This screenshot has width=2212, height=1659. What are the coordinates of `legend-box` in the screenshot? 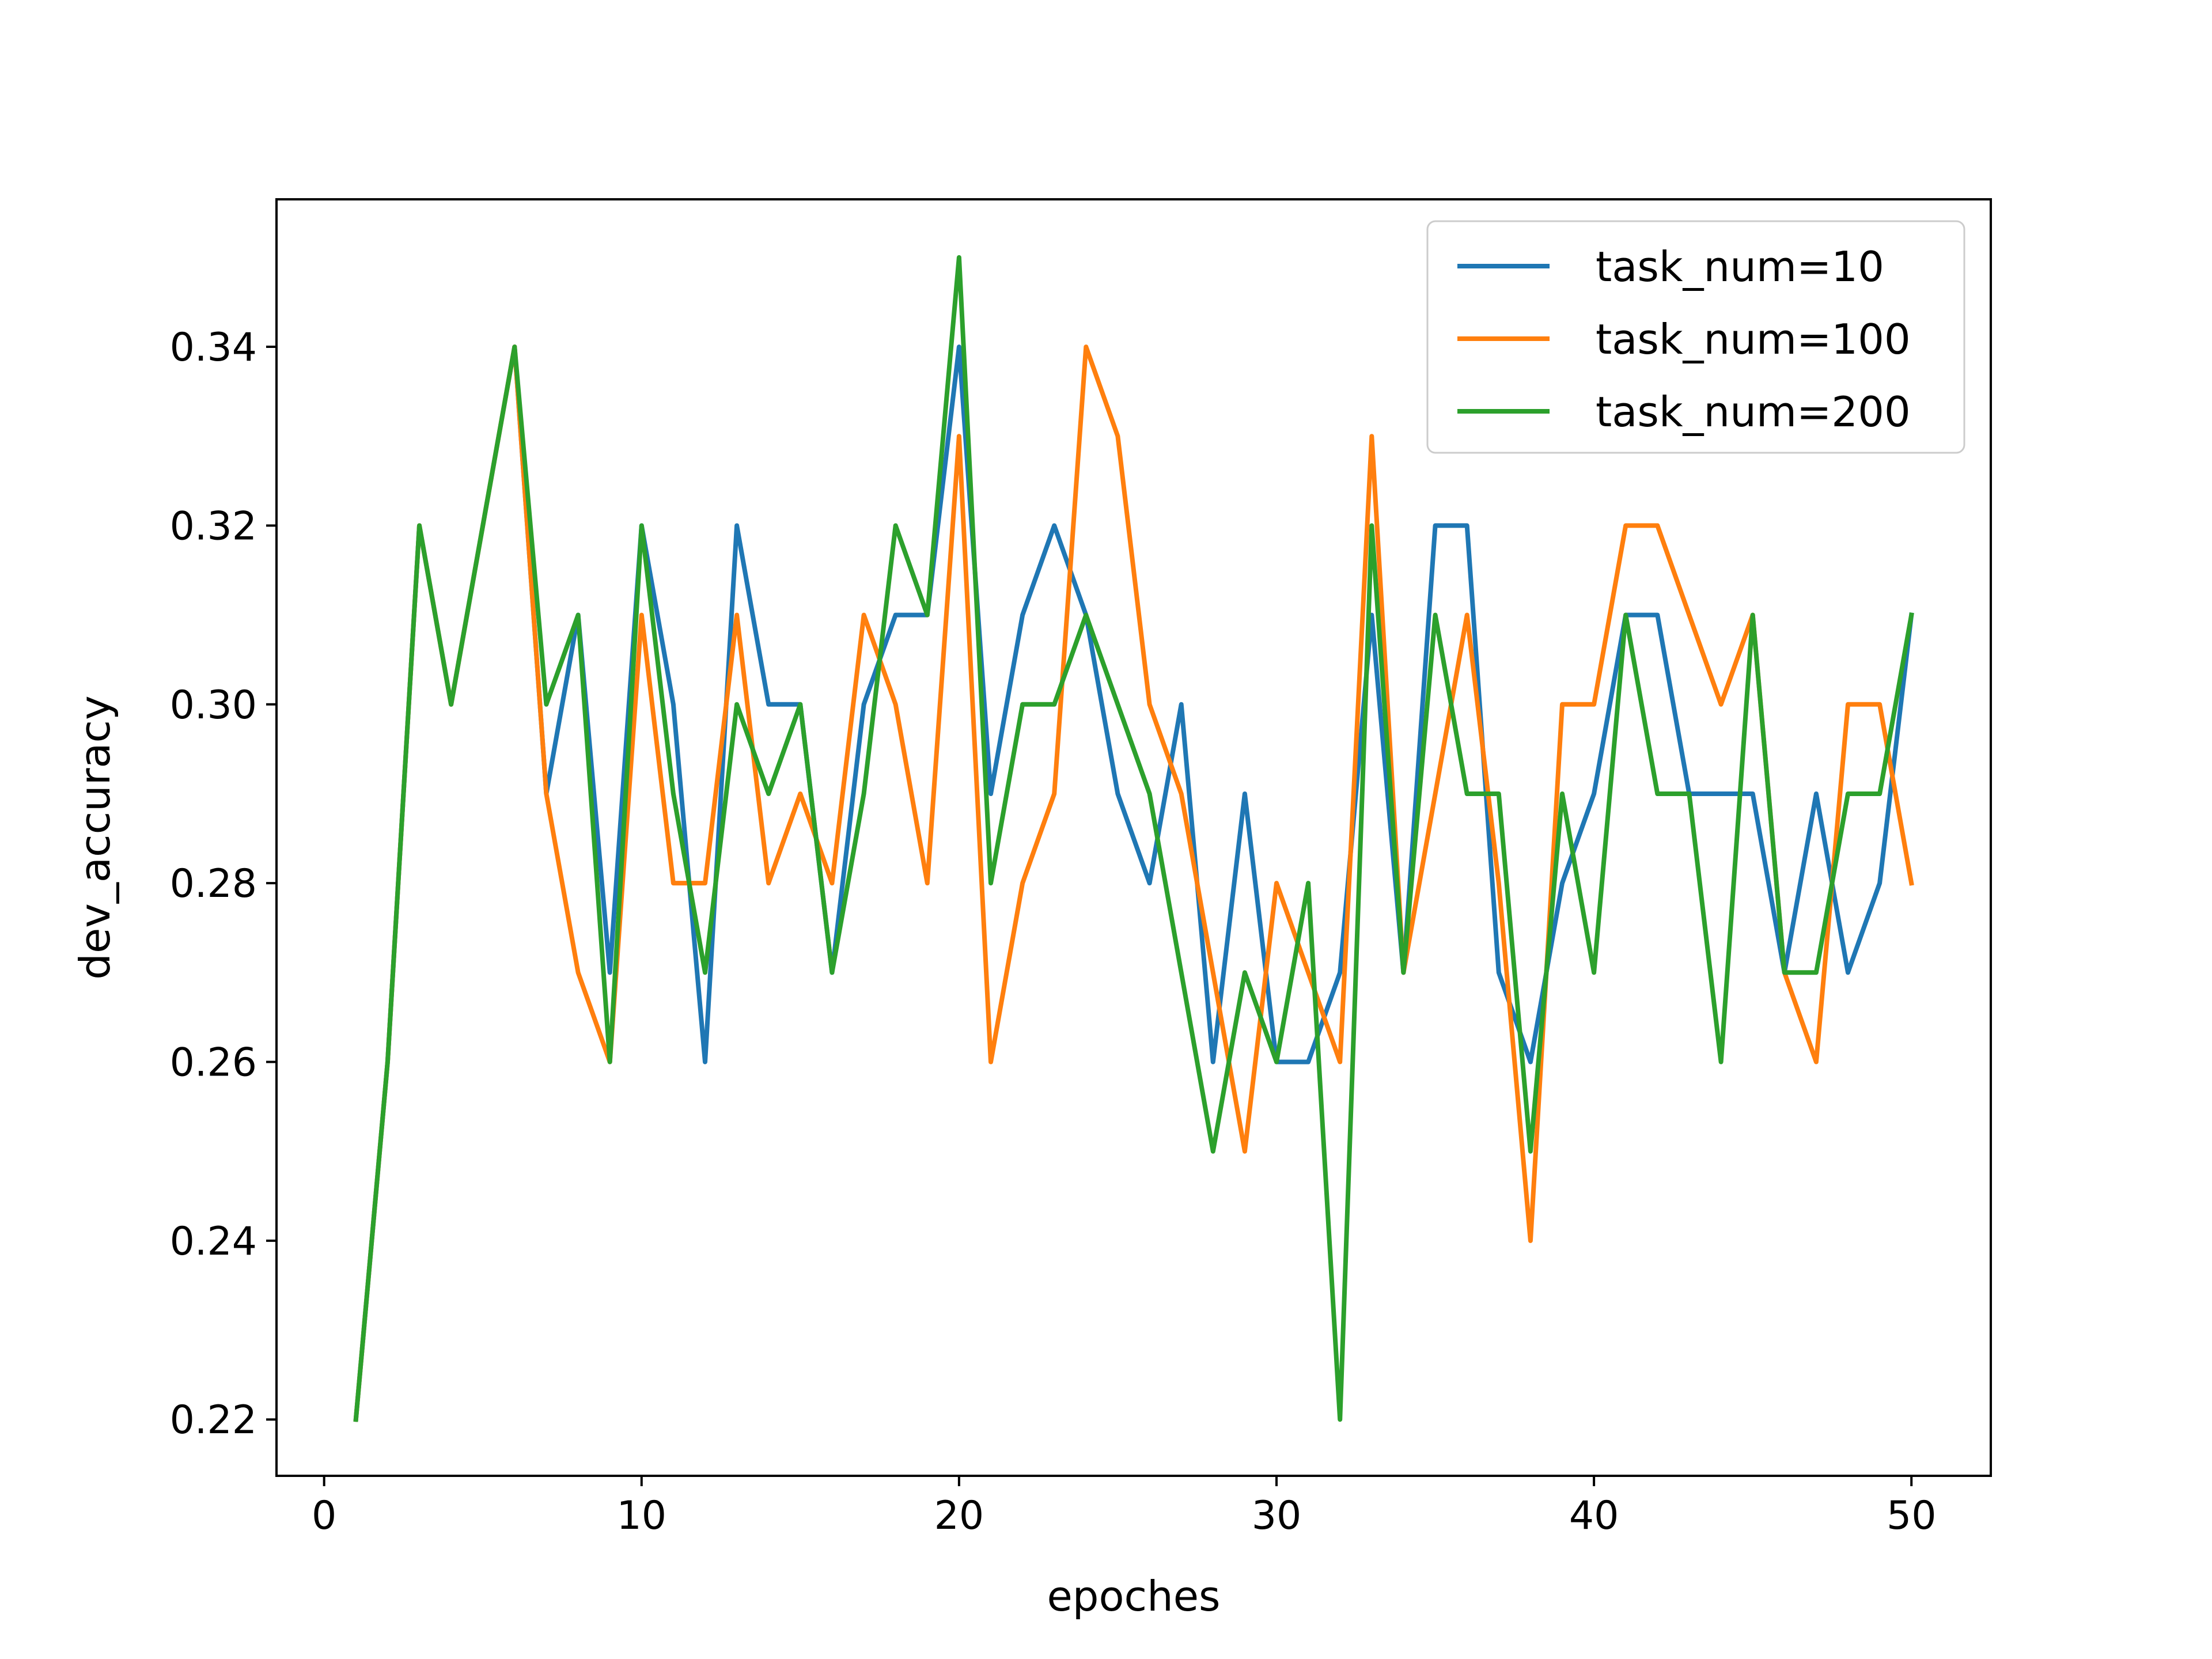 It's located at (1695, 337).